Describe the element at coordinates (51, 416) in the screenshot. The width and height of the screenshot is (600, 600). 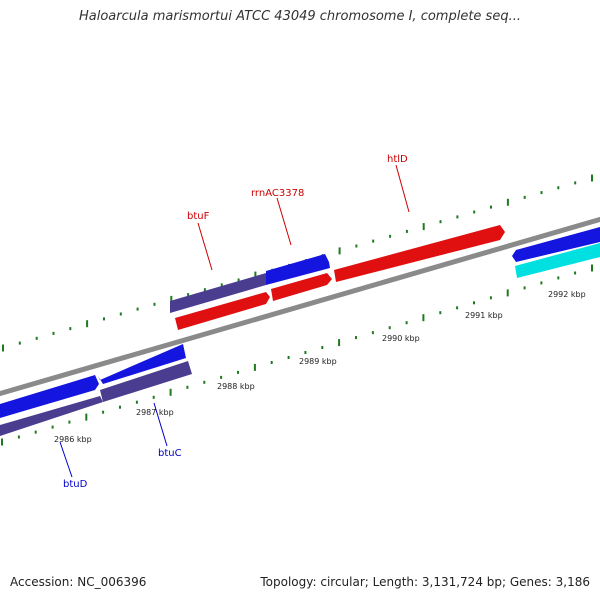
I see `gene-btuD-lower-arrow` at that location.